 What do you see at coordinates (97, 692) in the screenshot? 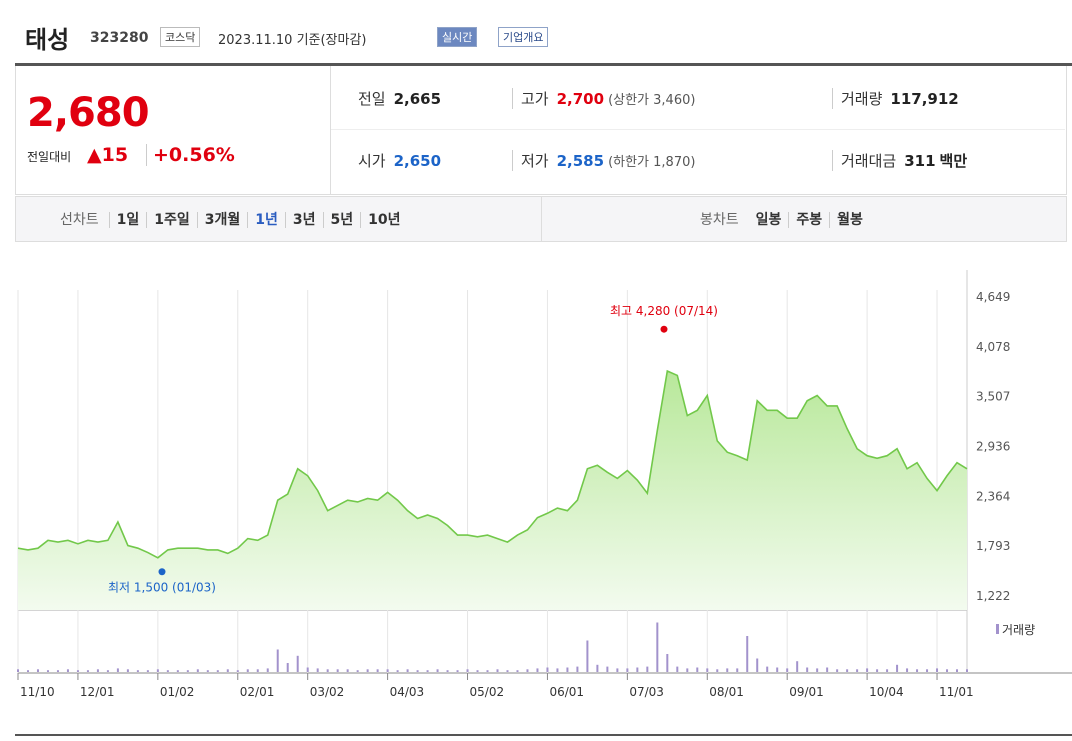
I see `x-tick-label: 12/01` at bounding box center [97, 692].